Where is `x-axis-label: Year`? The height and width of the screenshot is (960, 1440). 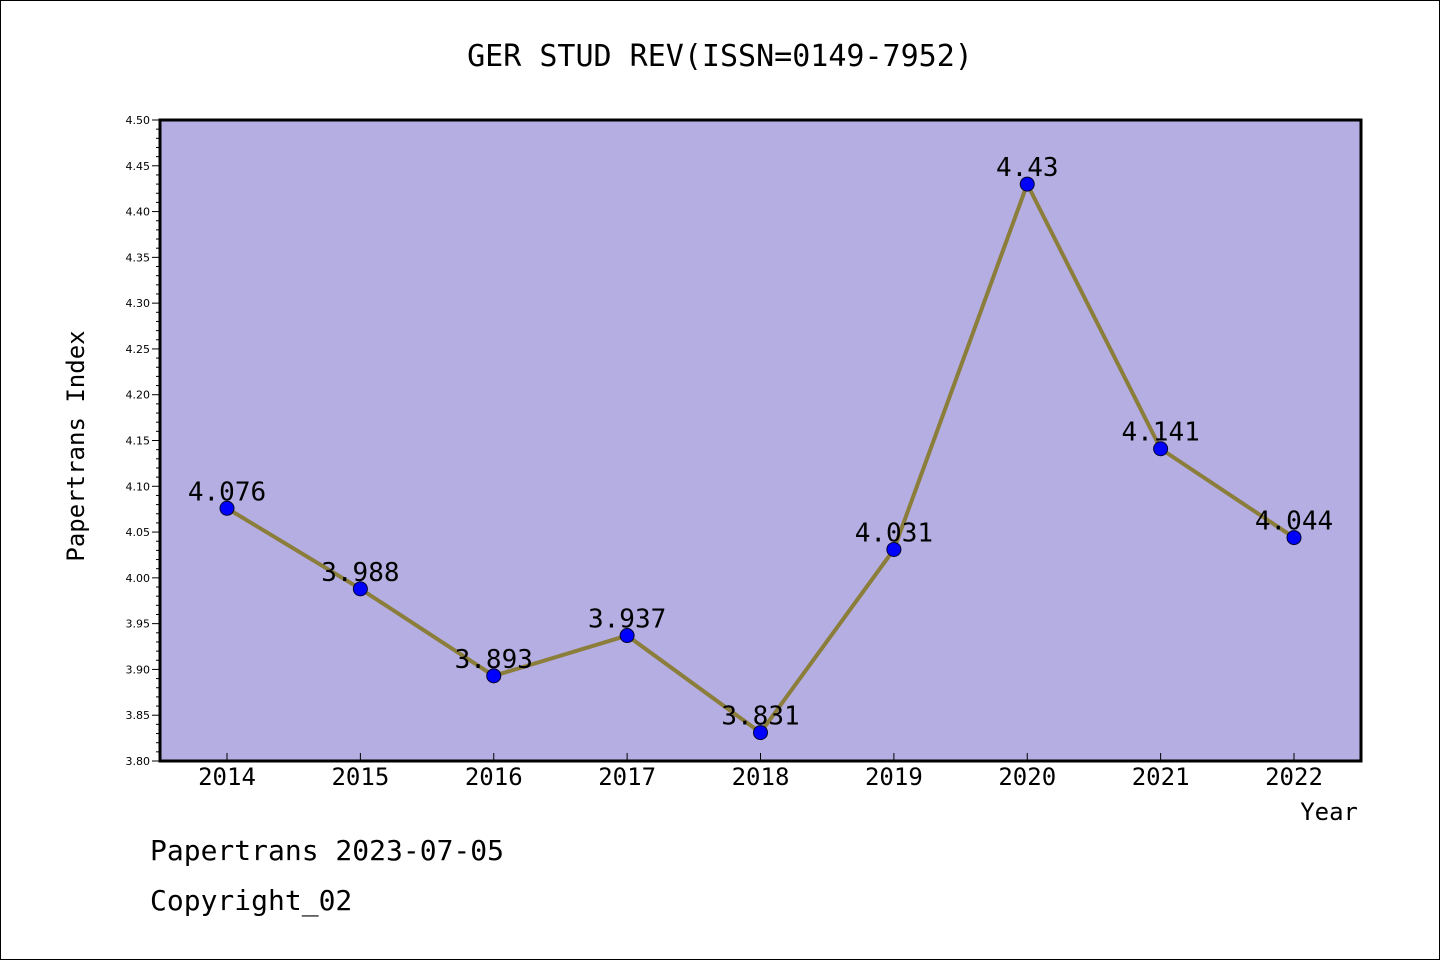 x-axis-label: Year is located at coordinates (1329, 812).